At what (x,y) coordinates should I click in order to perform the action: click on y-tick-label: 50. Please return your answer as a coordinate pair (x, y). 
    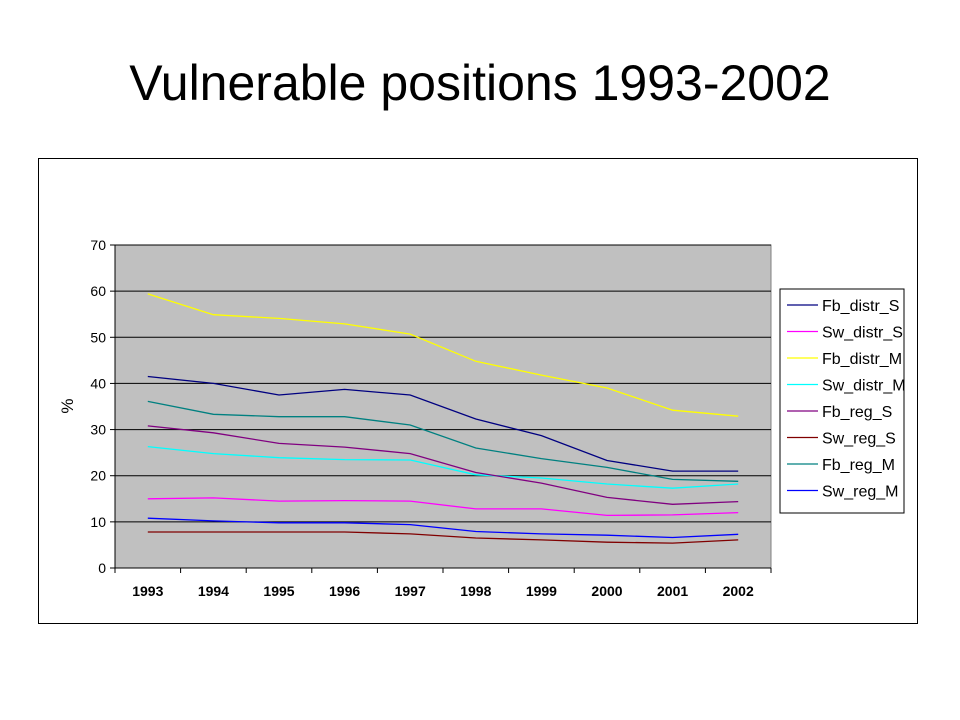
    Looking at the image, I should click on (98, 337).